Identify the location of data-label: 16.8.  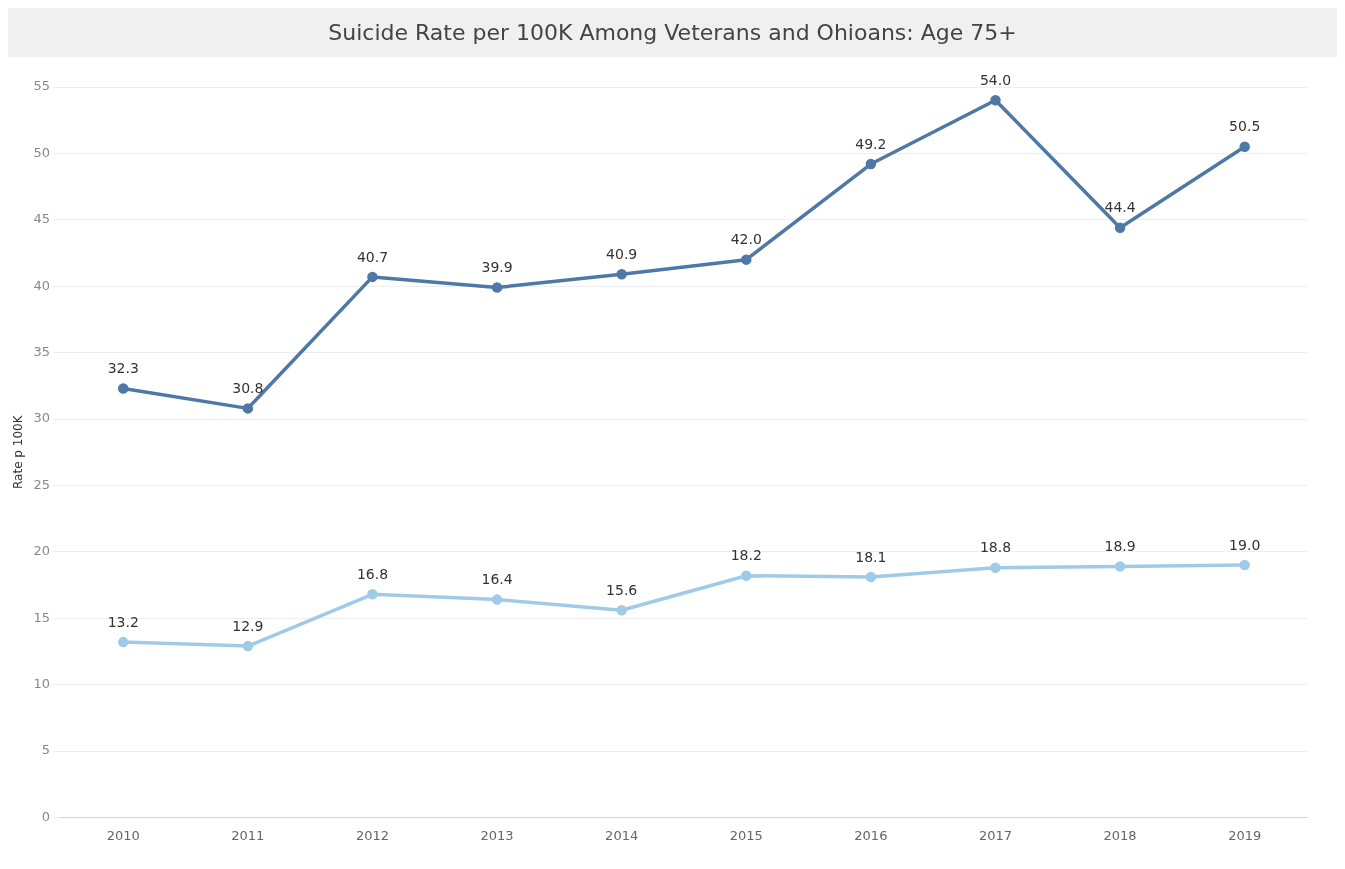
(372, 573).